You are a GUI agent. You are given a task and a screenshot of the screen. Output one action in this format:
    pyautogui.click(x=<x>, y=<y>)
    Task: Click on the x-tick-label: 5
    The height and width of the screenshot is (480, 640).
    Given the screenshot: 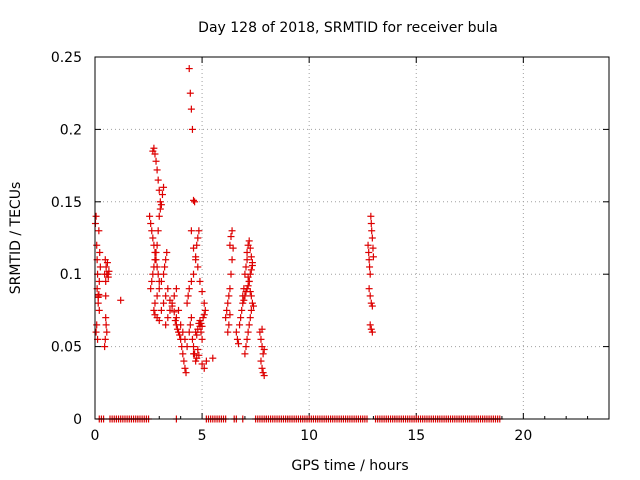 What is the action you would take?
    pyautogui.click(x=202, y=436)
    